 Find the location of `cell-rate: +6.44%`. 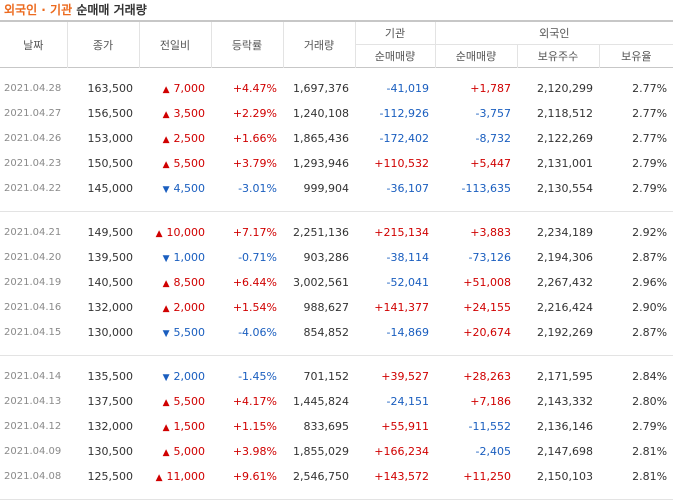

cell-rate: +6.44% is located at coordinates (254, 282).